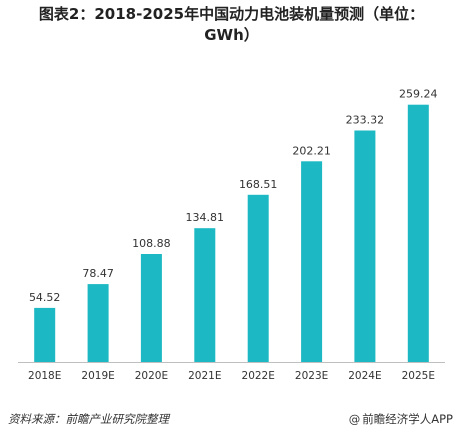 The image size is (463, 435). I want to click on brand-name: 前瞻经济学人APP, so click(407, 419).